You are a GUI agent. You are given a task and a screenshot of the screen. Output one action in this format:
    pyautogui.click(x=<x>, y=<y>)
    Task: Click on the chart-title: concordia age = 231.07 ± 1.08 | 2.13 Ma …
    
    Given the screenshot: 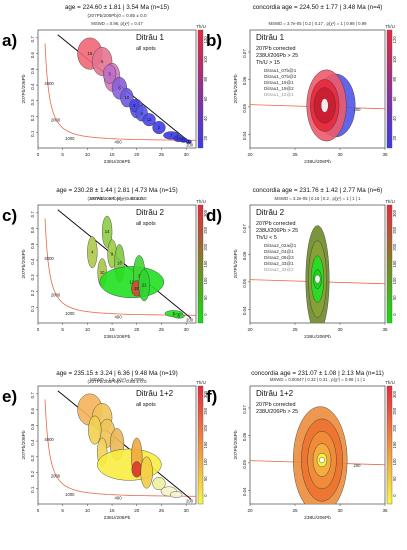 What is the action you would take?
    pyautogui.click(x=317, y=373)
    